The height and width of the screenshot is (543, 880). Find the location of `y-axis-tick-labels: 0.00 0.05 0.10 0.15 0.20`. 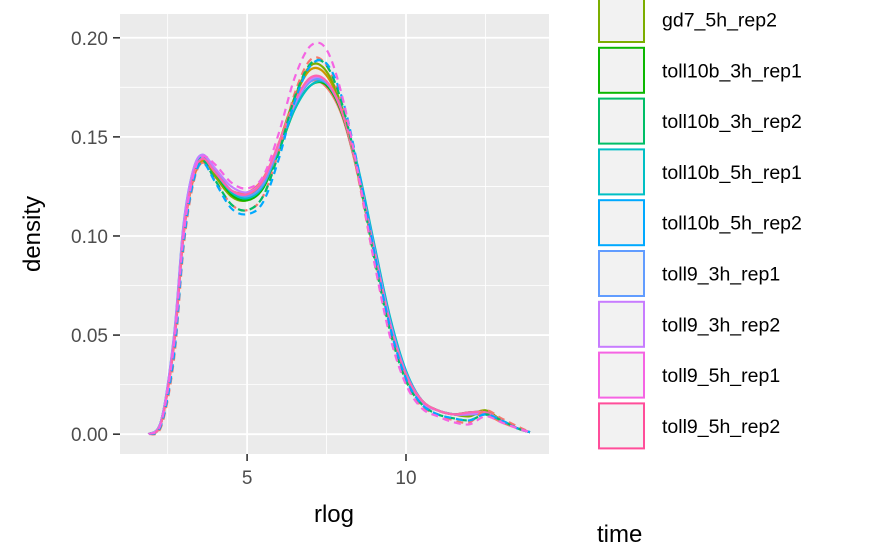

y-axis-tick-labels: 0.00 0.05 0.10 0.15 0.20 is located at coordinates (89, 237).